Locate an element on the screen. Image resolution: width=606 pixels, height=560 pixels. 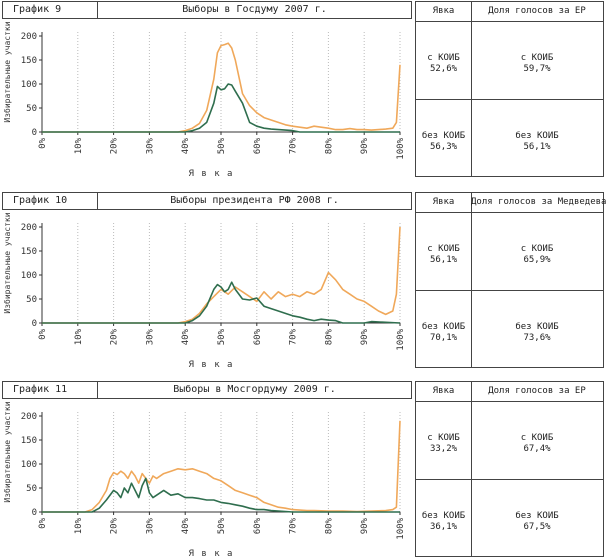
y-tick-label: 100 is located at coordinates (29, 85).